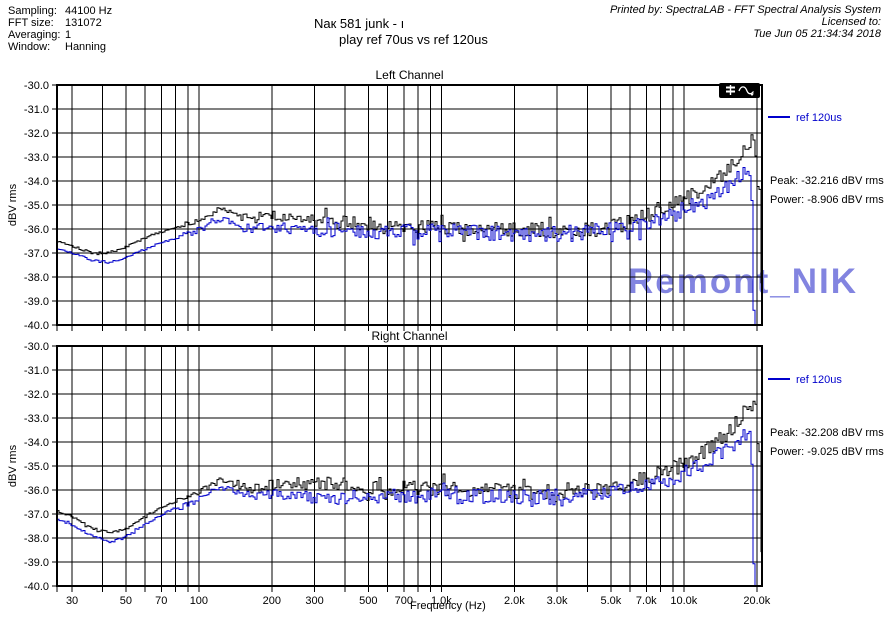  I want to click on param-label: Window:, so click(29, 47).